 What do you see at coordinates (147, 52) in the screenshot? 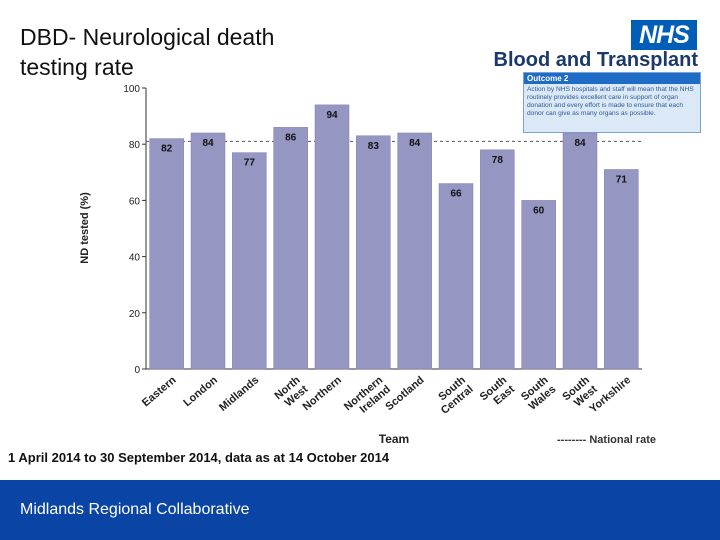
I see `page-title: DBD- Neurological death testing rate` at bounding box center [147, 52].